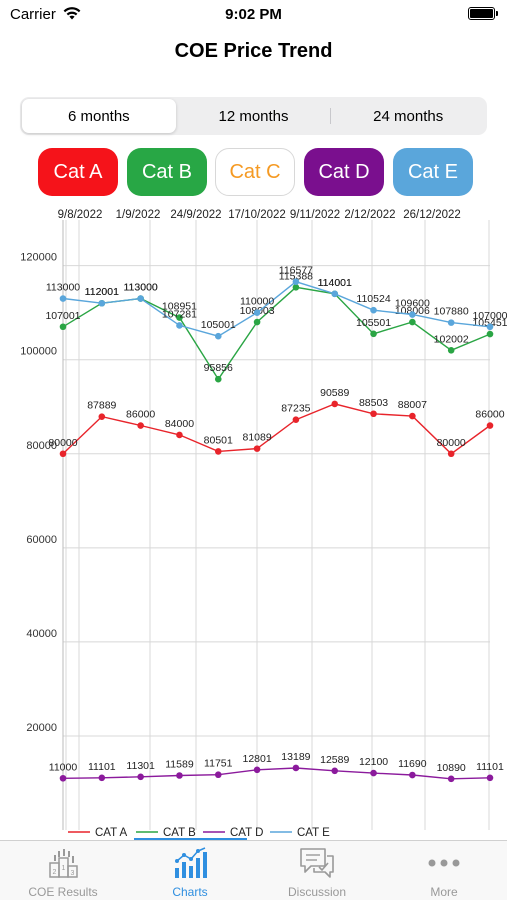  What do you see at coordinates (102, 767) in the screenshot?
I see `data-label: 11101` at bounding box center [102, 767].